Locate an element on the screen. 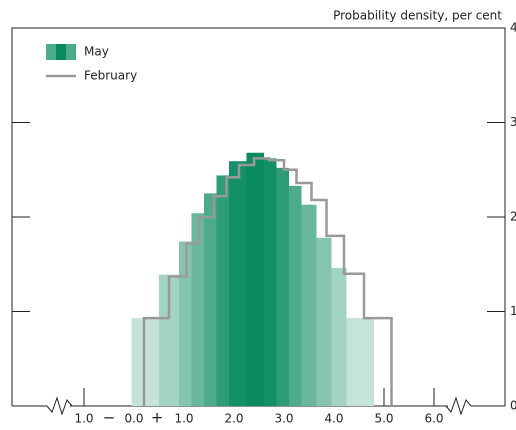 The width and height of the screenshot is (516, 430). x-sign-label: − is located at coordinates (109, 418).